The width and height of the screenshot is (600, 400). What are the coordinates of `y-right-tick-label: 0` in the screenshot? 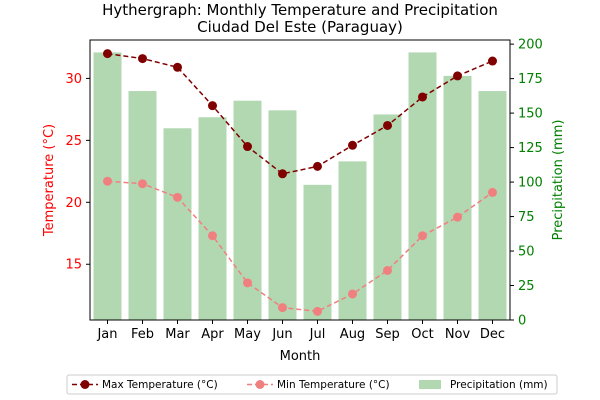 It's located at (522, 321).